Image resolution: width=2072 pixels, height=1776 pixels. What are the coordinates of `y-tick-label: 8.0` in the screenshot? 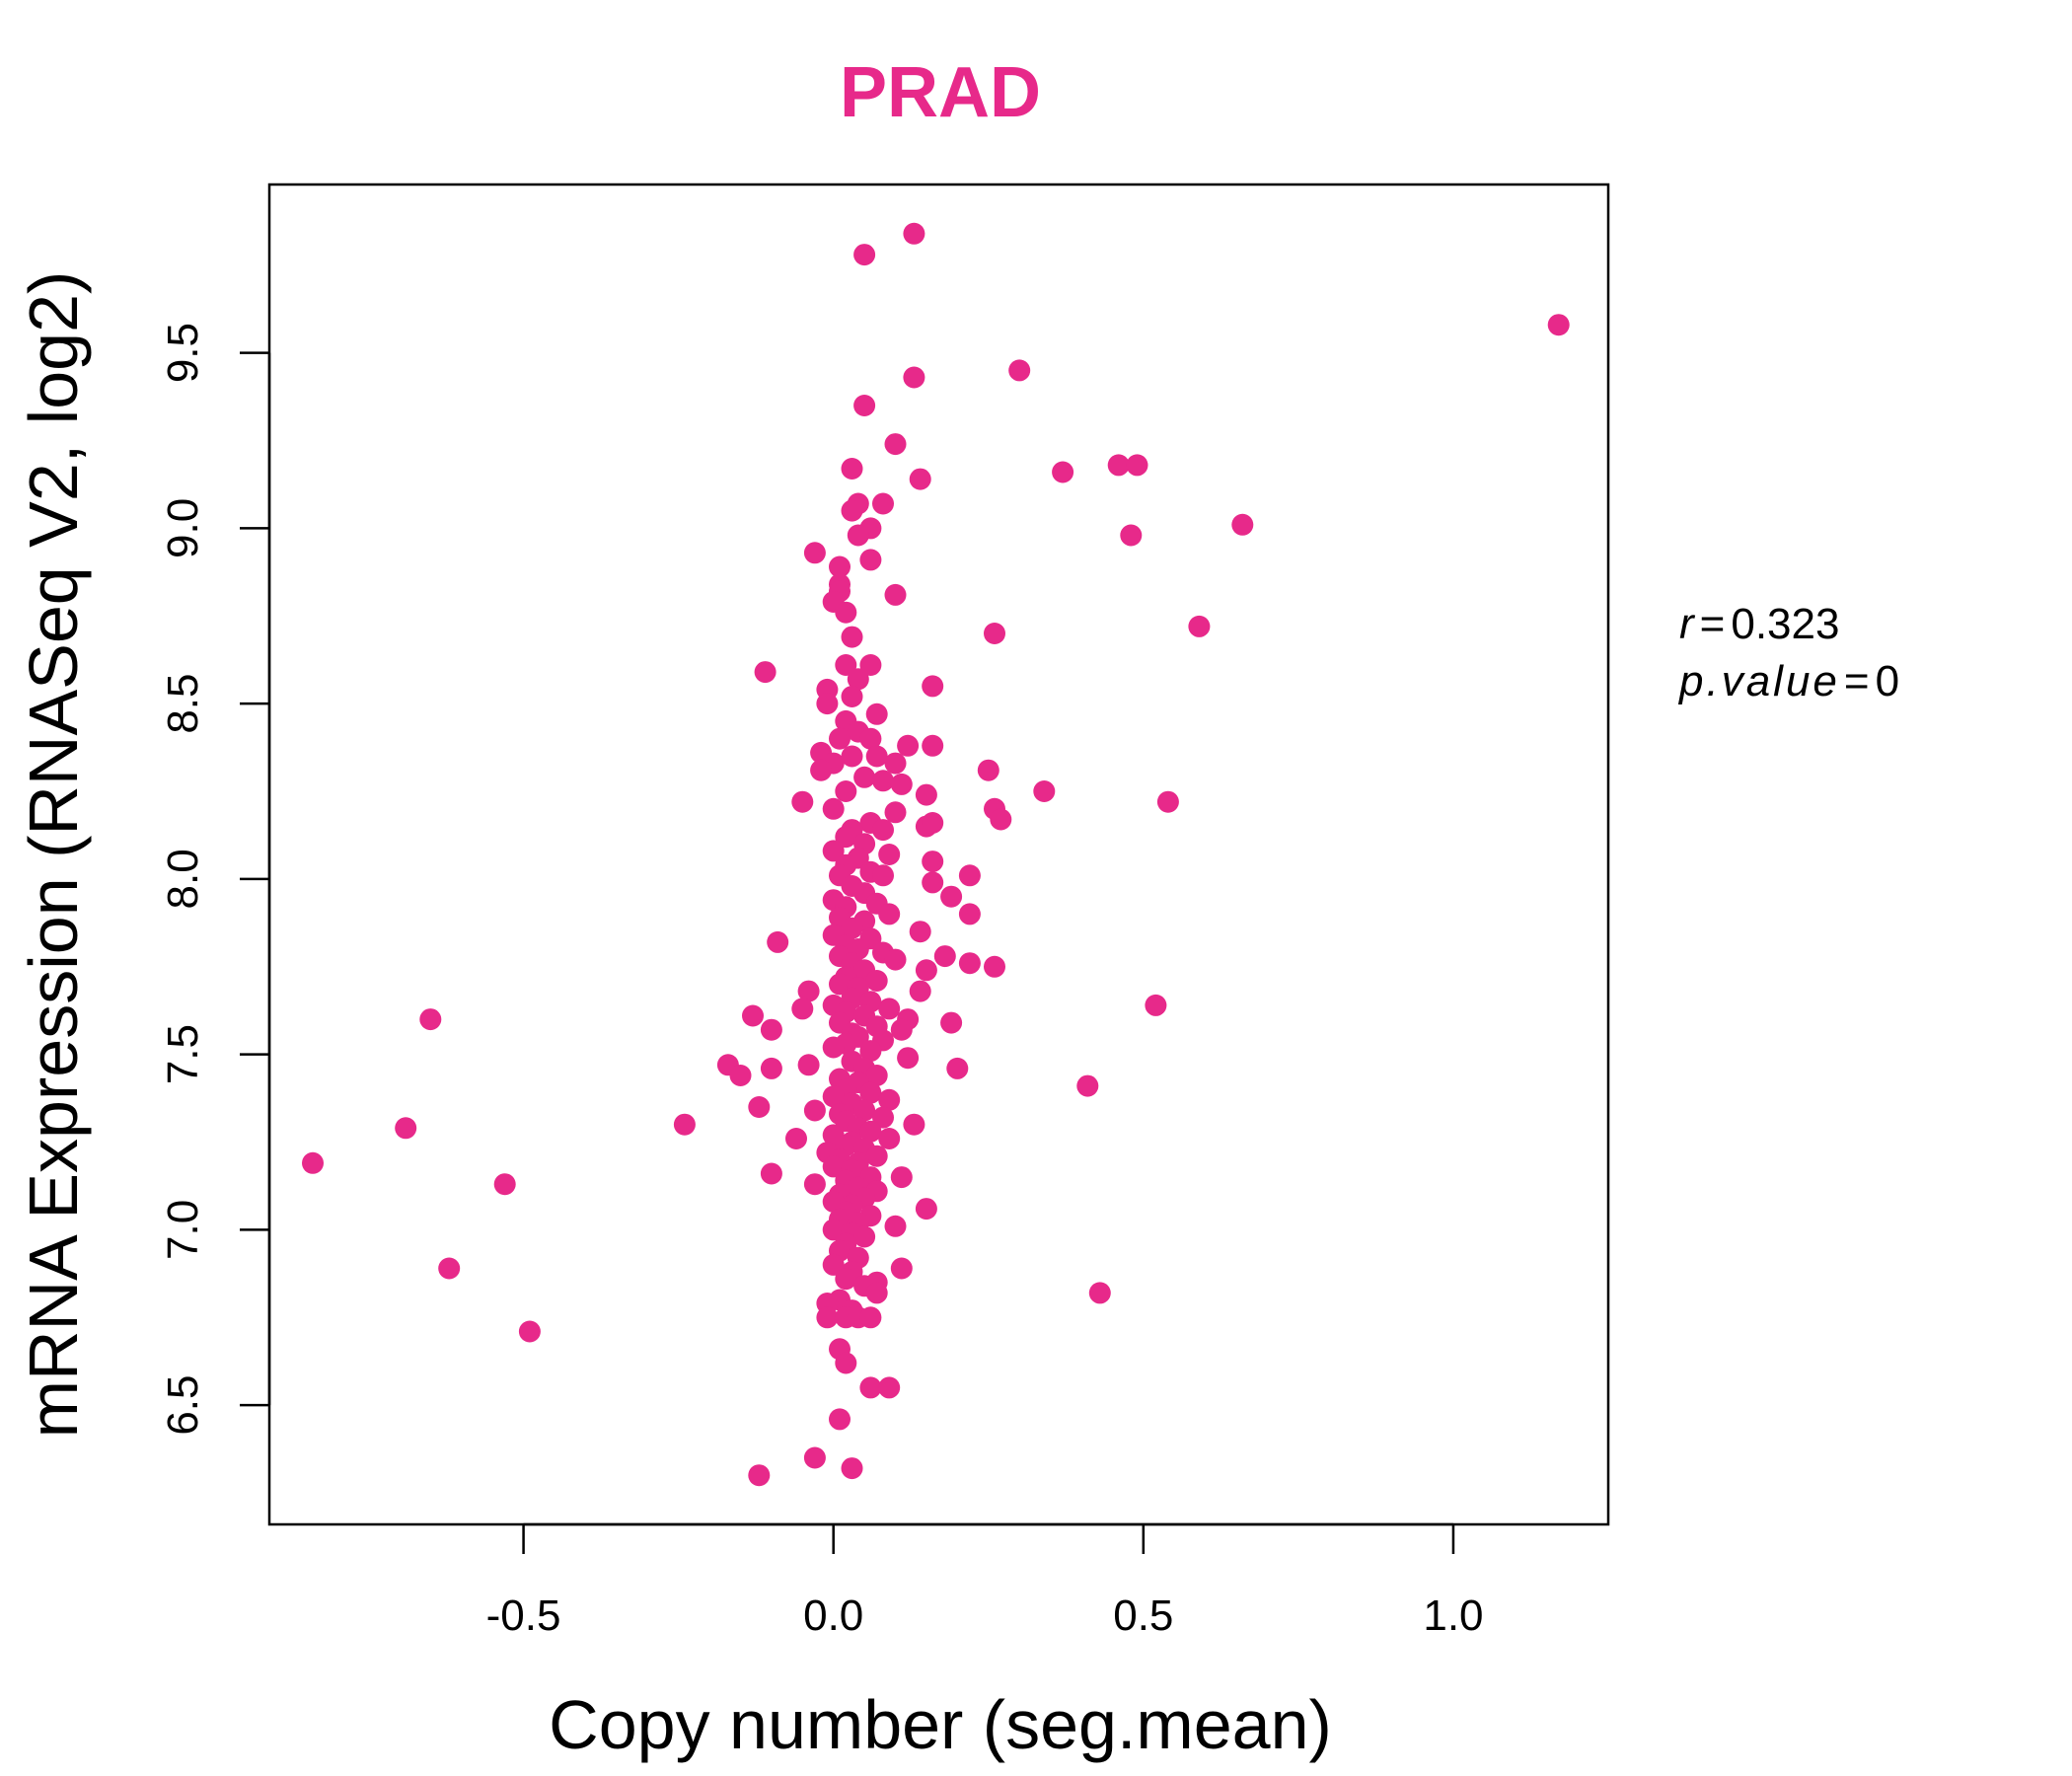 It's located at (183, 879).